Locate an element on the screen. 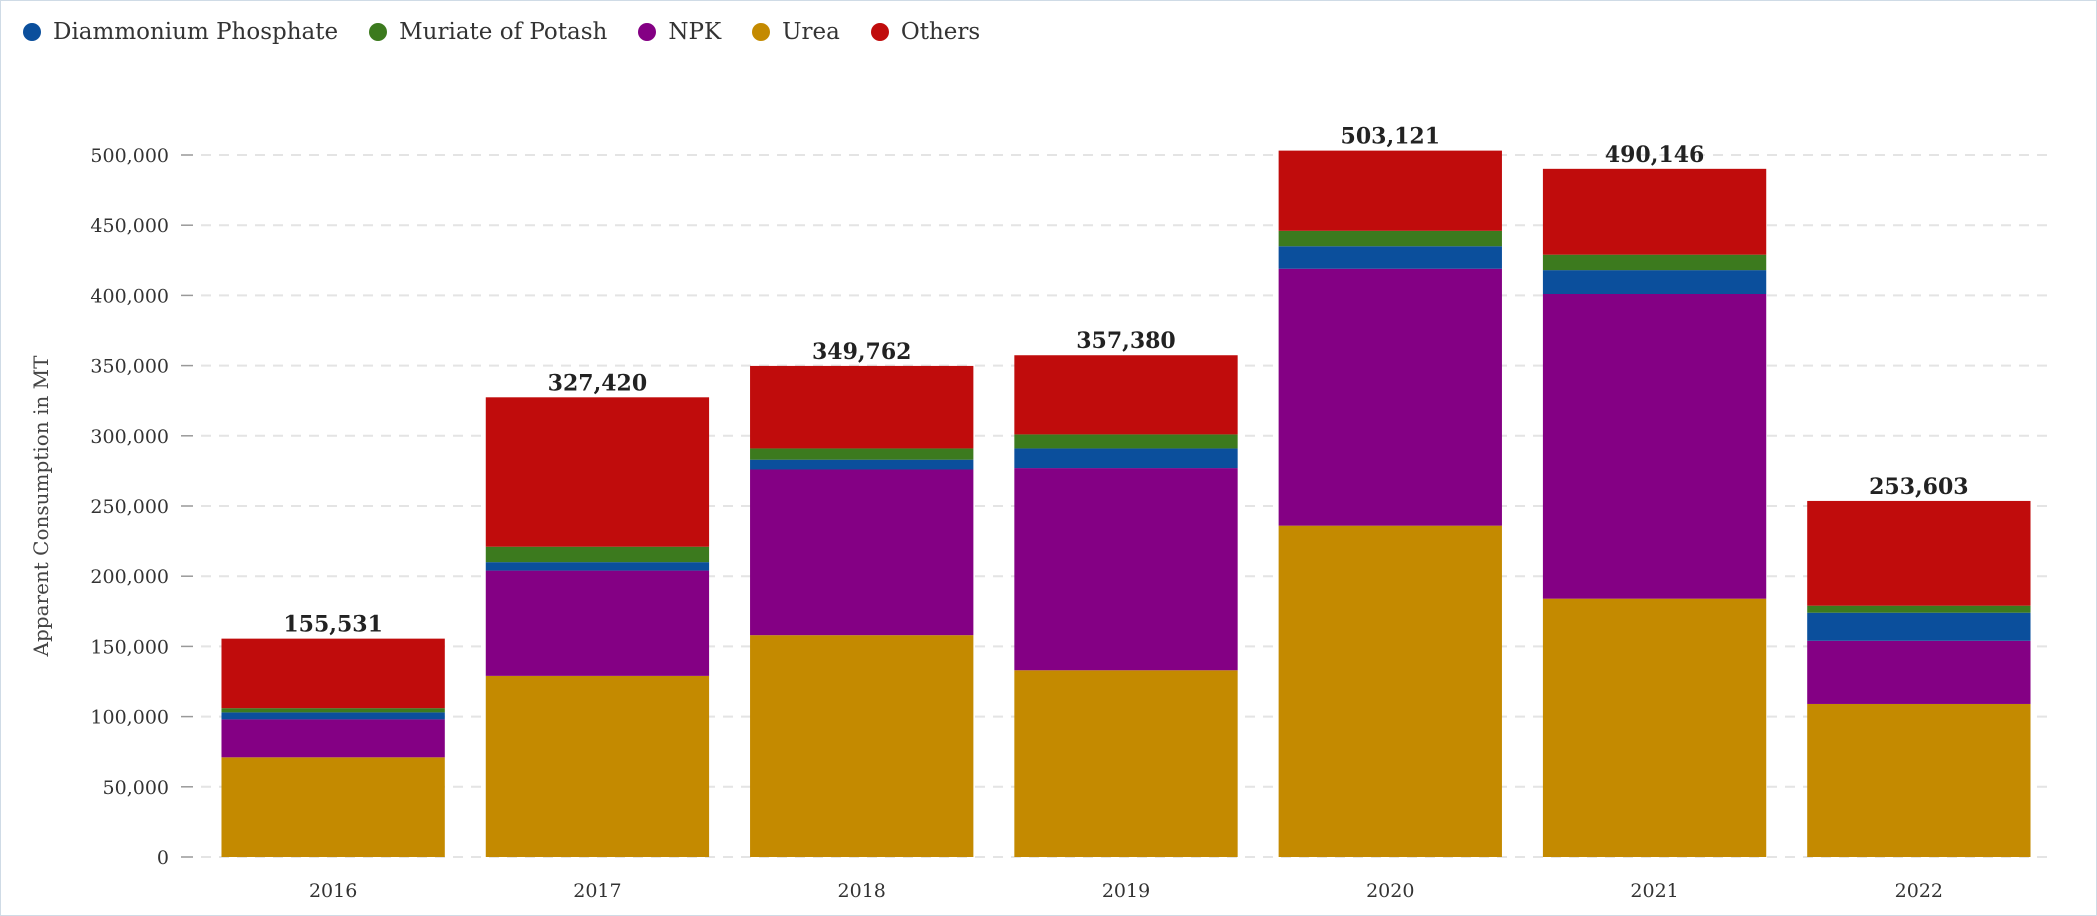 This screenshot has height=916, width=2097. legend-label-npk: NPK is located at coordinates (695, 32).